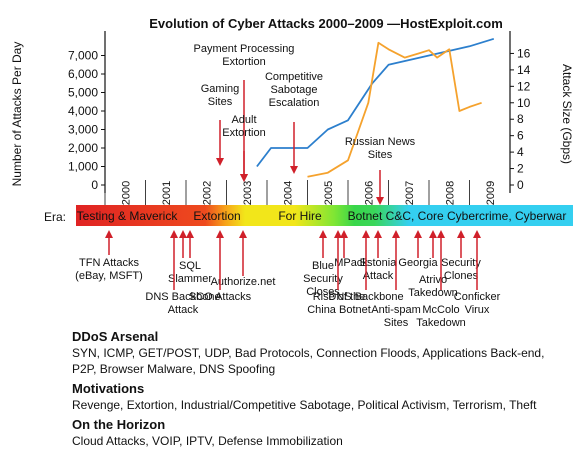  I want to click on right-tick-label: 4, so click(520, 152).